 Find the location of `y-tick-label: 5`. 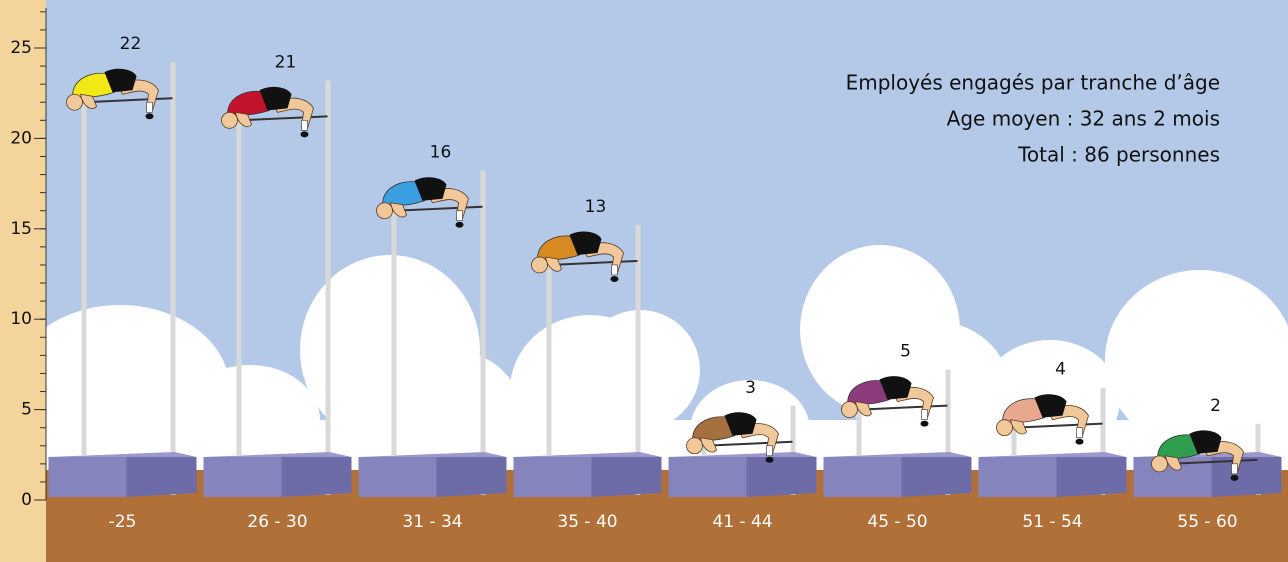

y-tick-label: 5 is located at coordinates (26, 410).